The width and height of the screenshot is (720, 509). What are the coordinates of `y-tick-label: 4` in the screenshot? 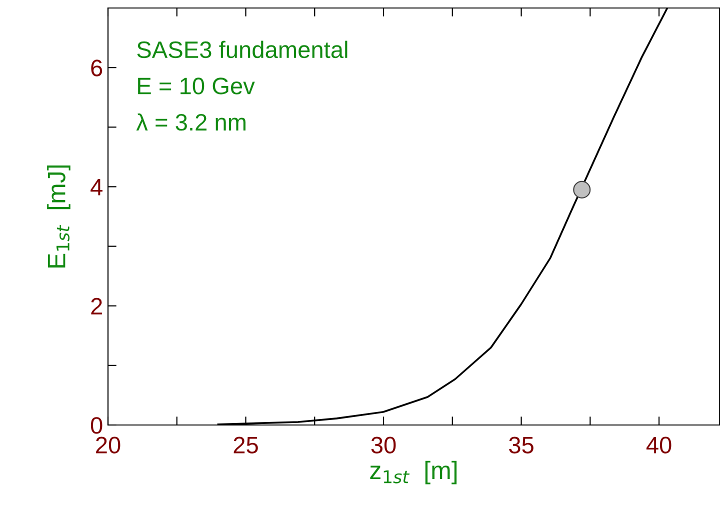 It's located at (96, 187).